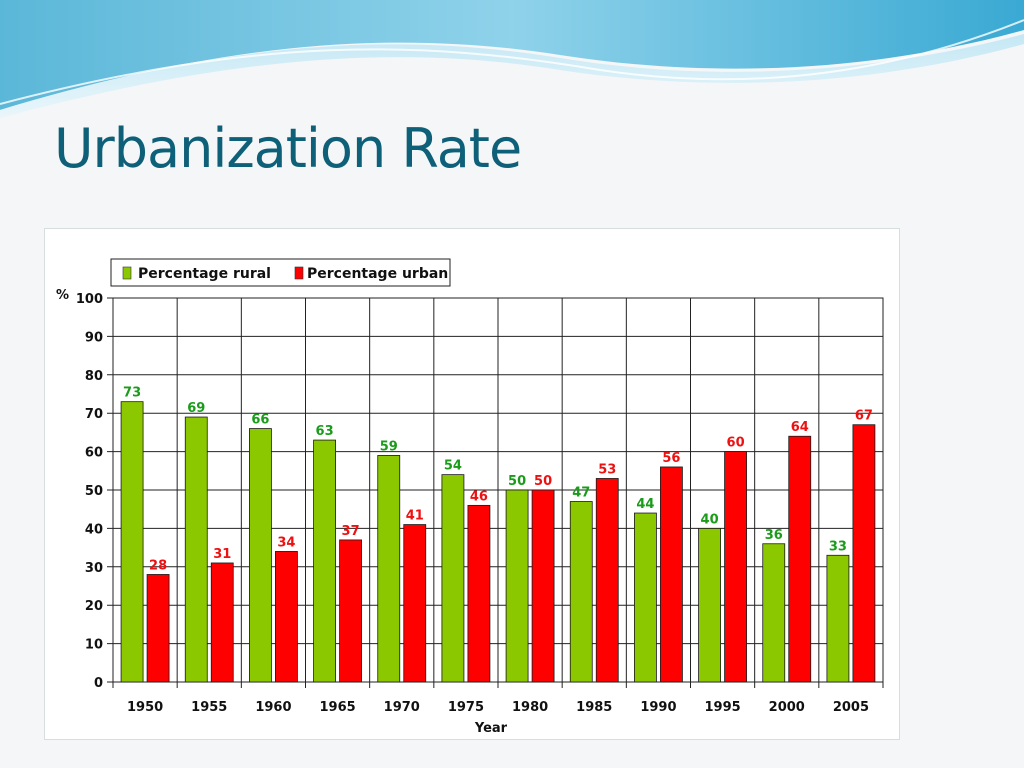 This screenshot has height=768, width=1024. What do you see at coordinates (288, 148) in the screenshot?
I see `slide-title: Urbanization Rate` at bounding box center [288, 148].